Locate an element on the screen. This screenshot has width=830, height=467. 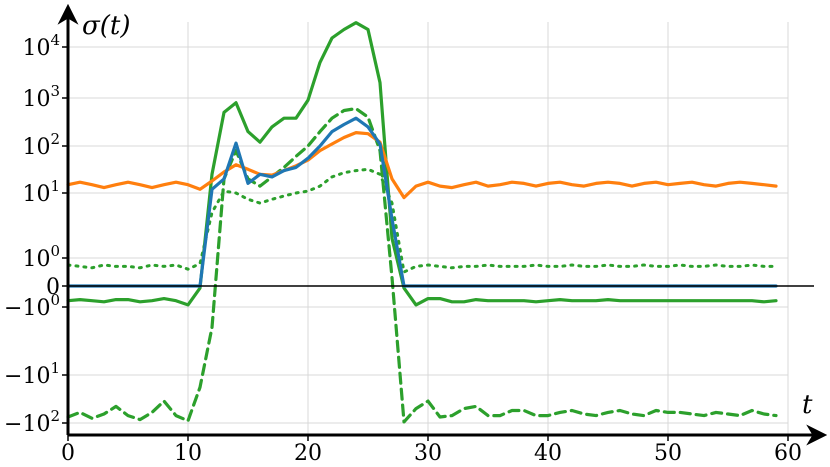
y-tick-label: 10² is located at coordinates (41, 145).